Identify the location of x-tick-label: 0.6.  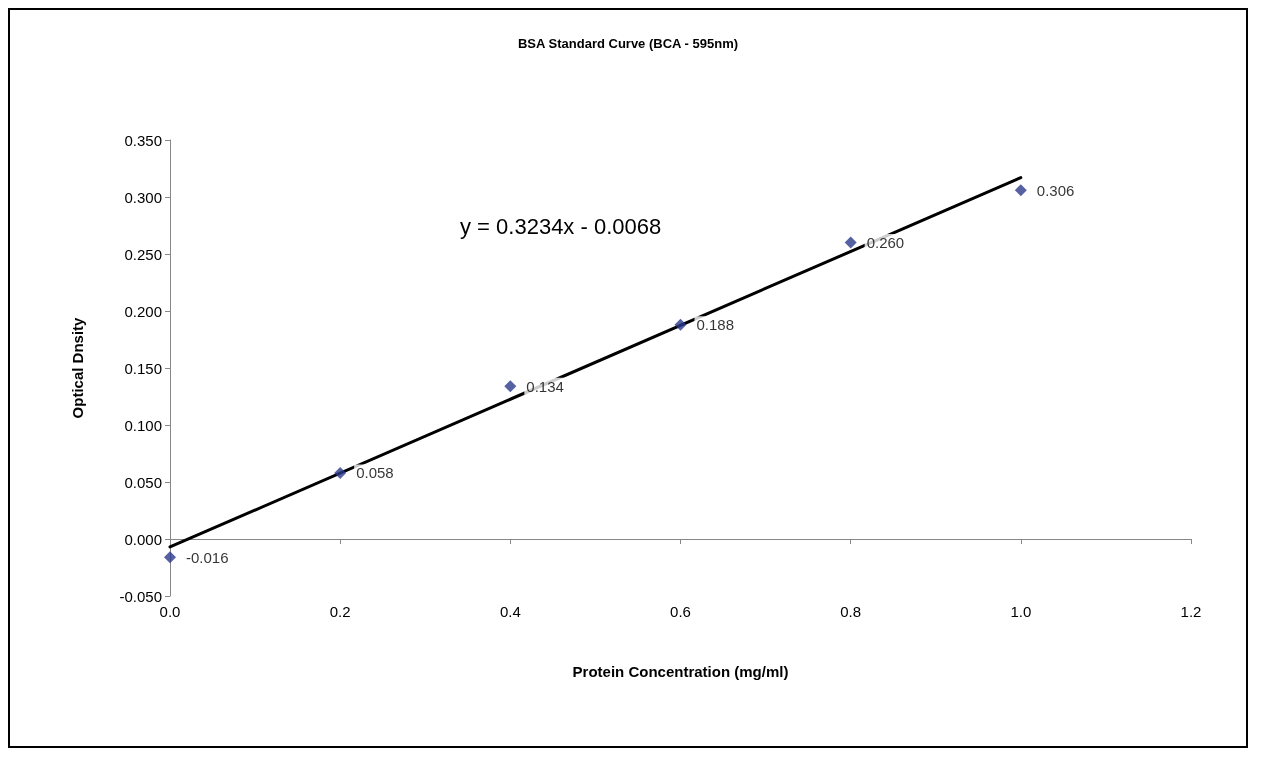
(680, 611).